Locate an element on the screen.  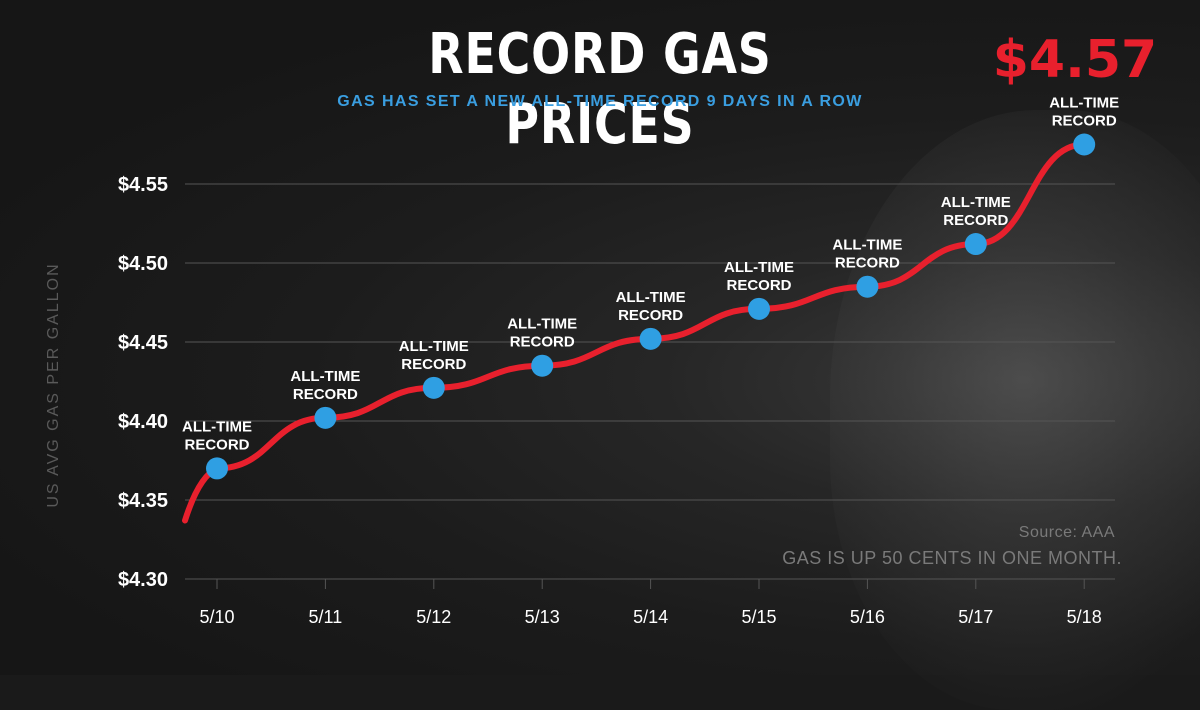
highlight-price: $4.57 is located at coordinates (1075, 60).